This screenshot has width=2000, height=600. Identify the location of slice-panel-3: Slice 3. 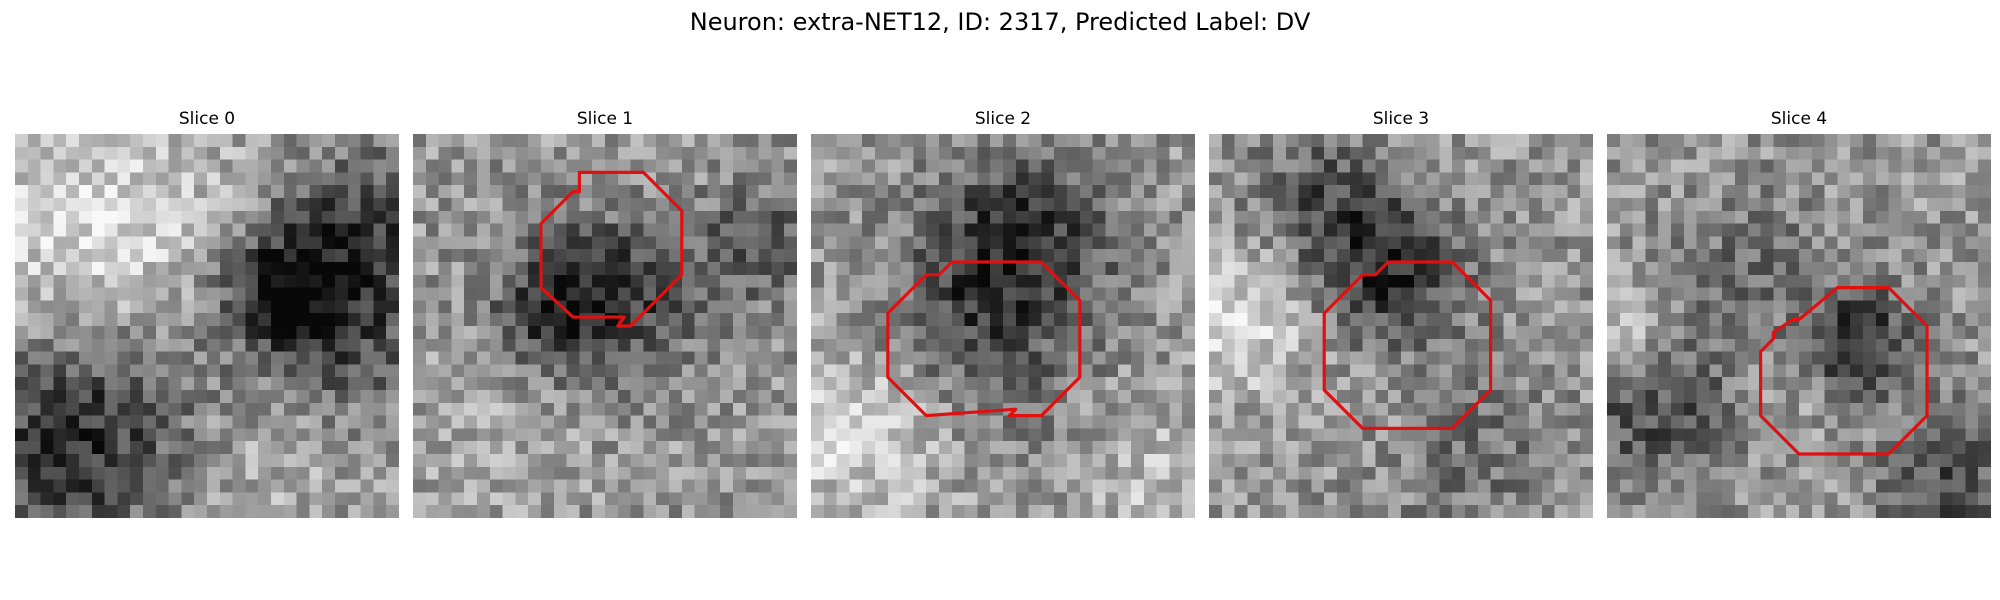
(1401, 313).